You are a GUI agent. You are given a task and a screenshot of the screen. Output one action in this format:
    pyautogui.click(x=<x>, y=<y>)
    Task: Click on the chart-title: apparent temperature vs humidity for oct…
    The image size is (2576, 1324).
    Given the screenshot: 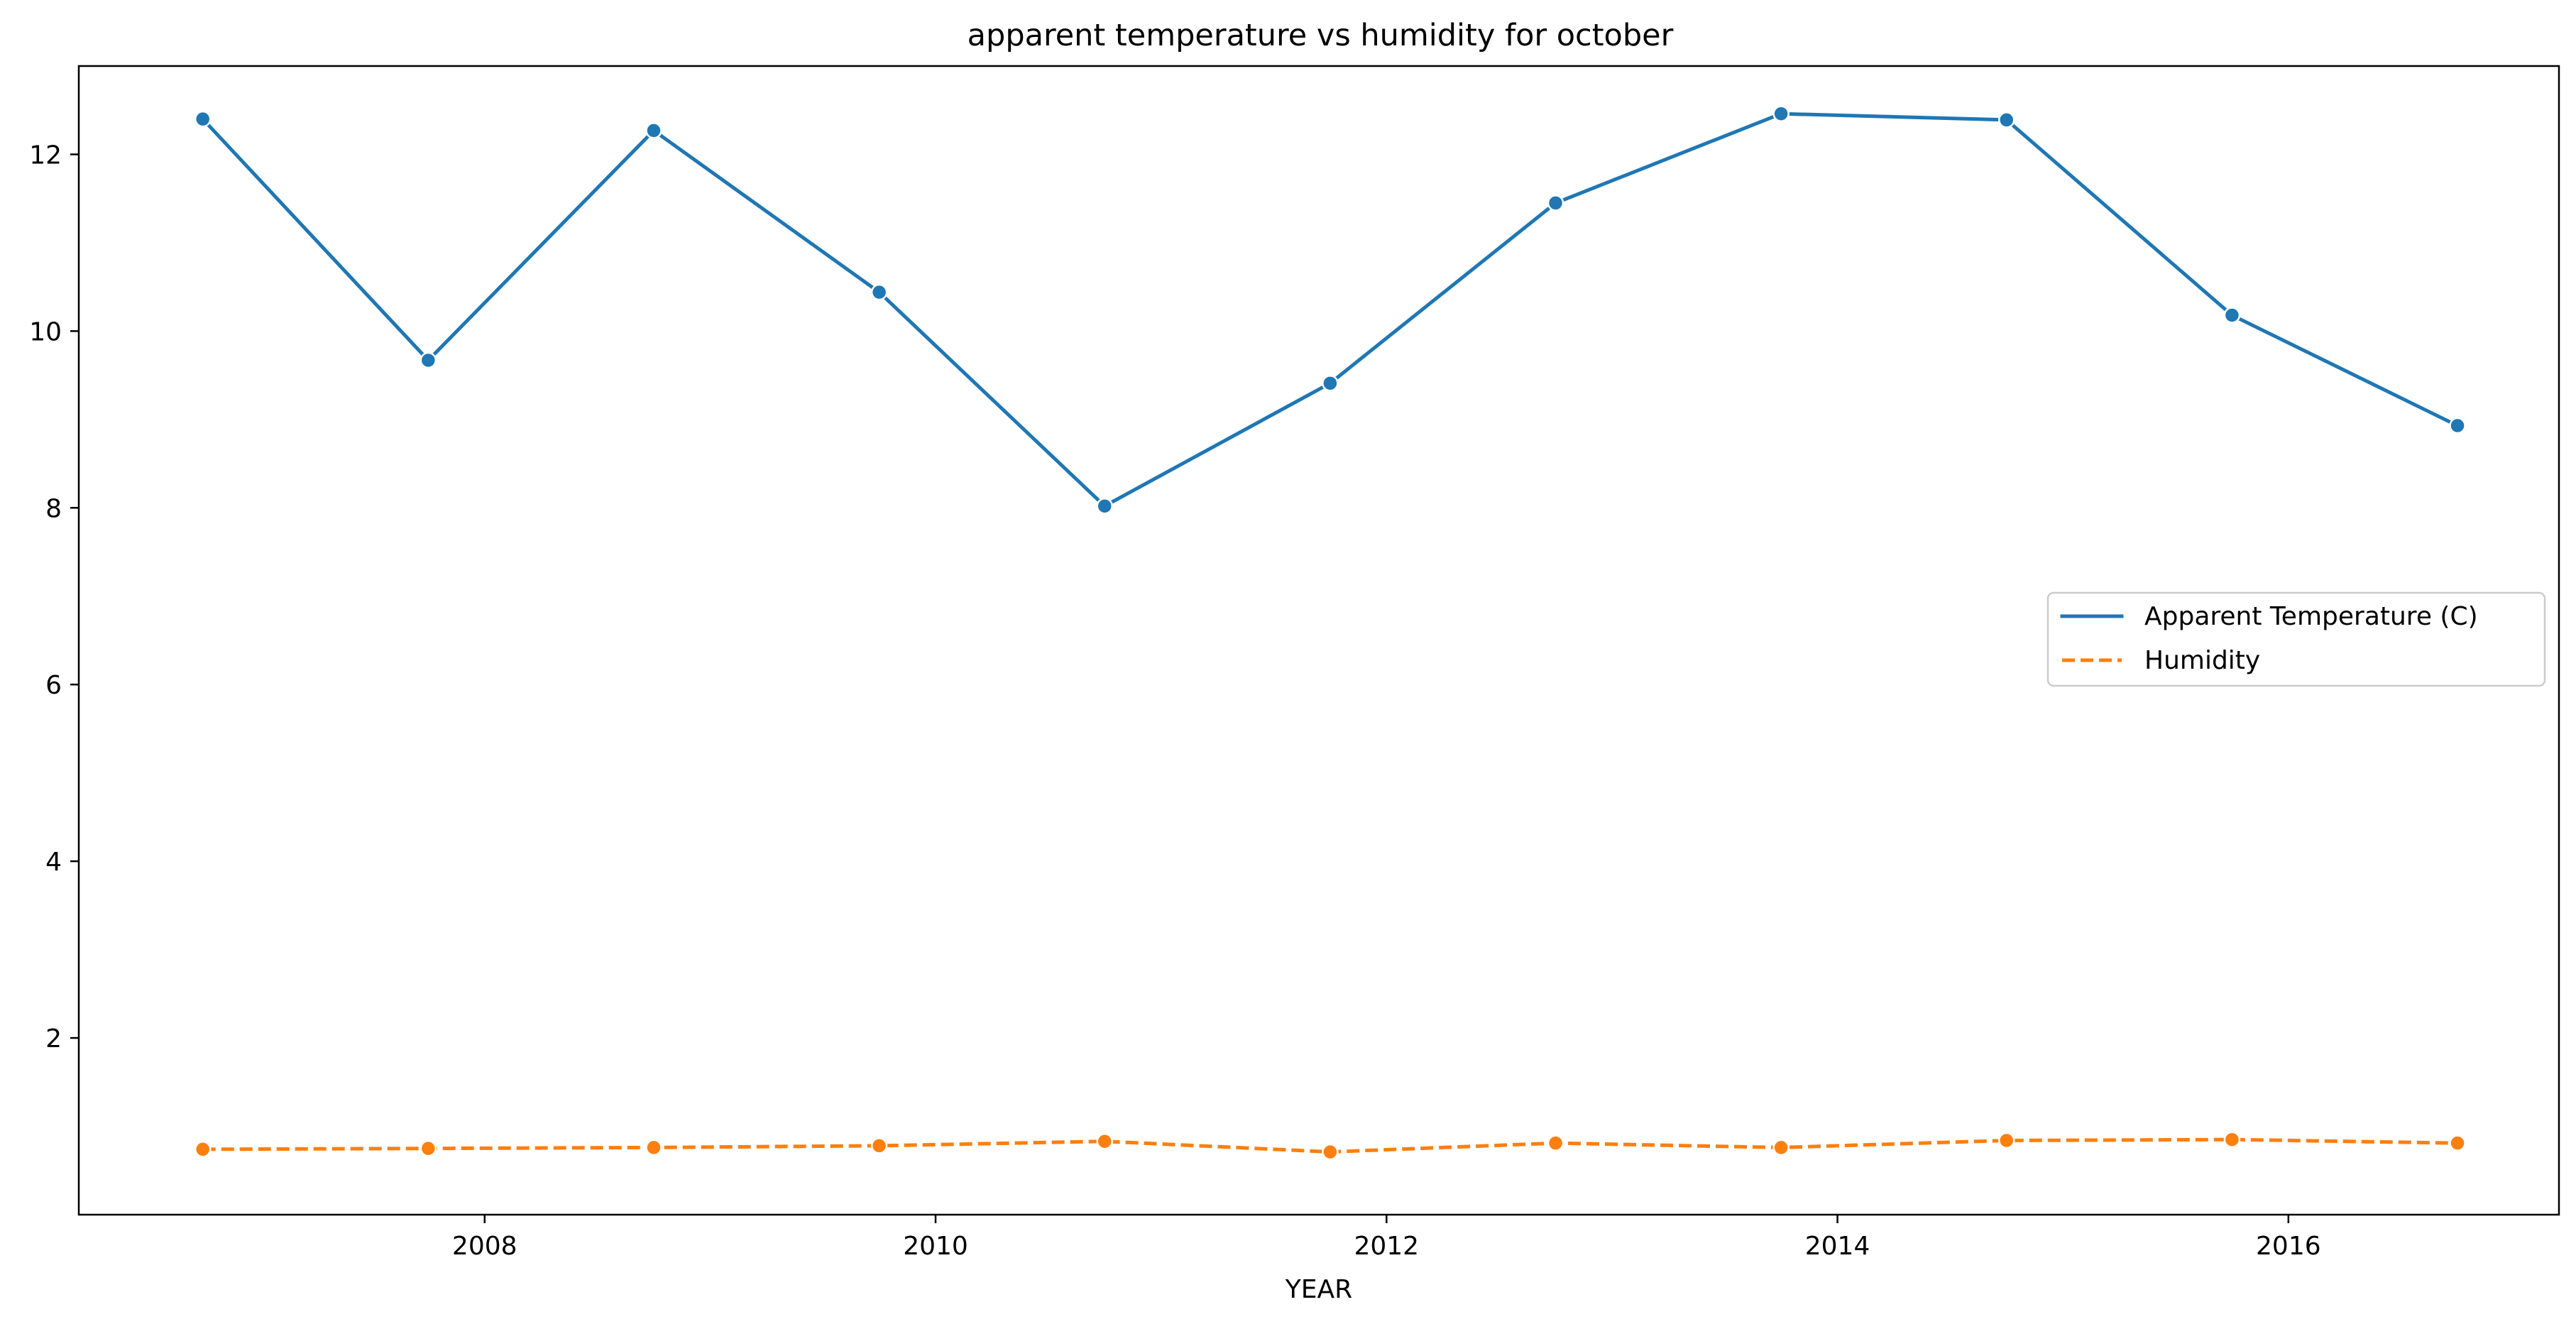 What is the action you would take?
    pyautogui.click(x=1321, y=36)
    